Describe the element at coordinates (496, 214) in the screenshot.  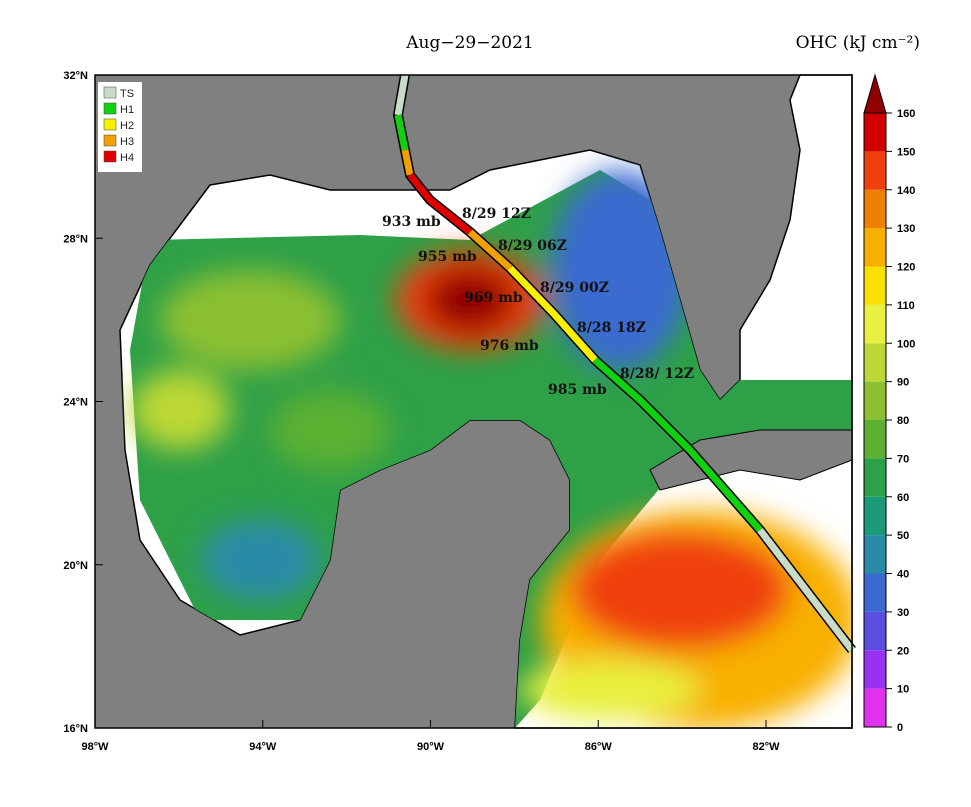
I see `time-label: 8/29 12Z` at that location.